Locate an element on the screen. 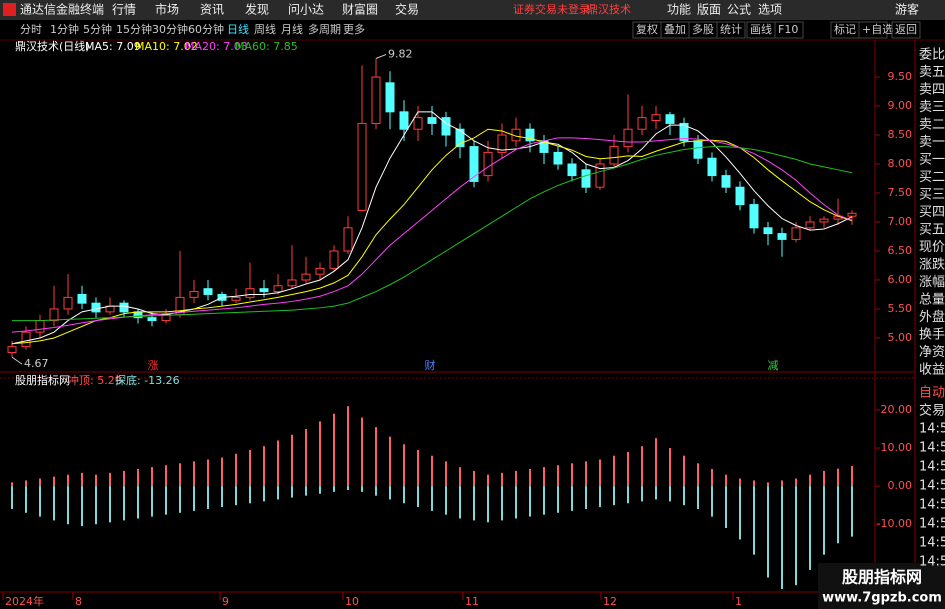  indicator-down-label: 探底: -13.26 is located at coordinates (147, 380).